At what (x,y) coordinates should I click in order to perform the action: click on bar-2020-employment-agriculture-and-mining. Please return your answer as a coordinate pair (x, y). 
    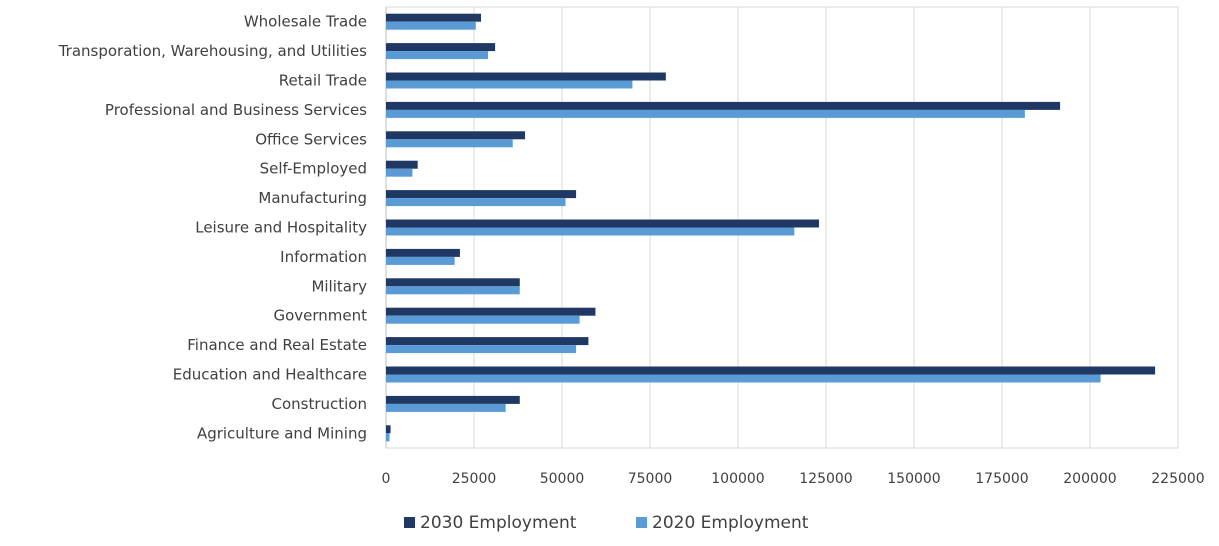
    Looking at the image, I should click on (388, 437).